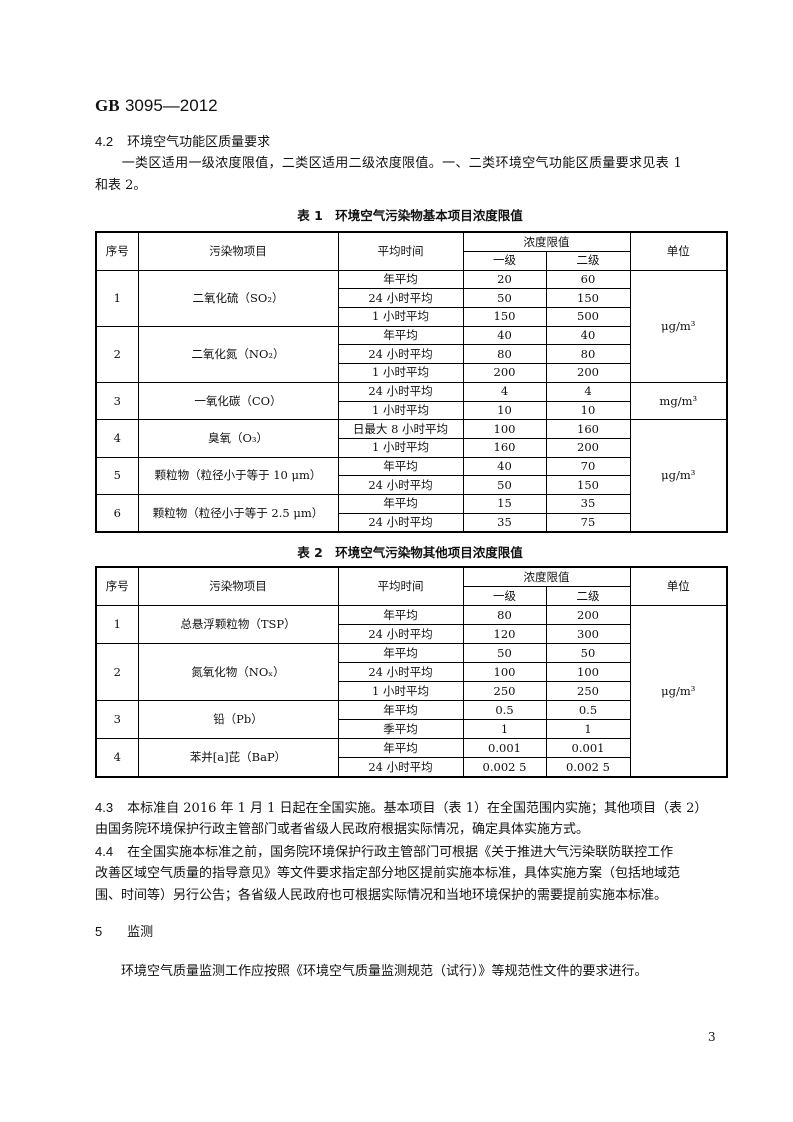 This screenshot has height=1122, width=793. What do you see at coordinates (588, 710) in the screenshot?
I see `grade2-limit: 0.5` at bounding box center [588, 710].